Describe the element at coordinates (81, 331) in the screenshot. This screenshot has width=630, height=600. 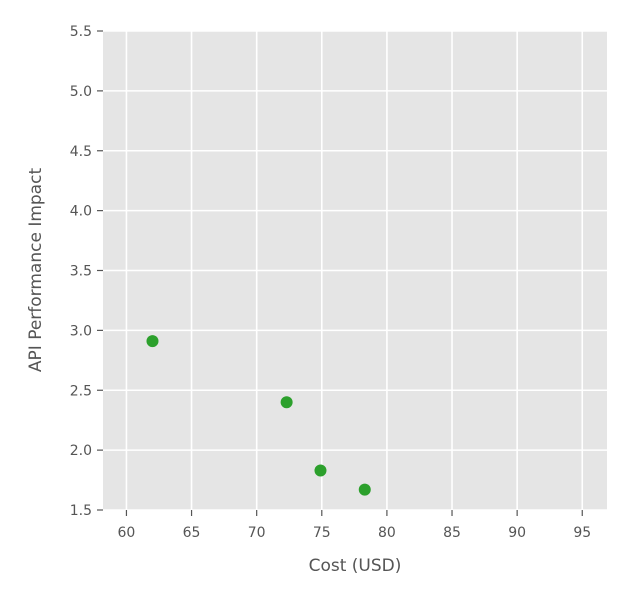
I see `y-tick-label: 3.0` at that location.